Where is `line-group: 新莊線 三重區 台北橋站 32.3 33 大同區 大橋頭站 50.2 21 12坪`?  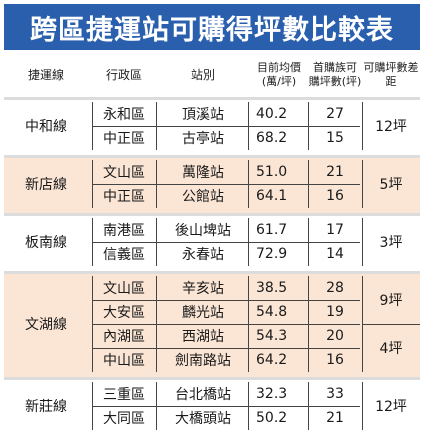
line-group: 新莊線 三重區 台北橋站 32.3 33 大同區 大橋頭站 50.2 21 12坪 is located at coordinates (212, 406).